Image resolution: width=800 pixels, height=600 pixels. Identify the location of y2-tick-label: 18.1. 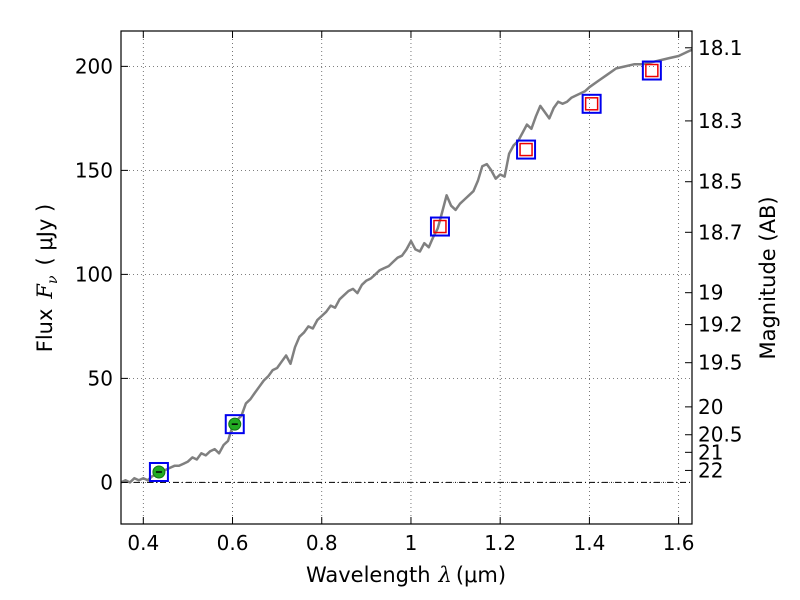
(720, 48).